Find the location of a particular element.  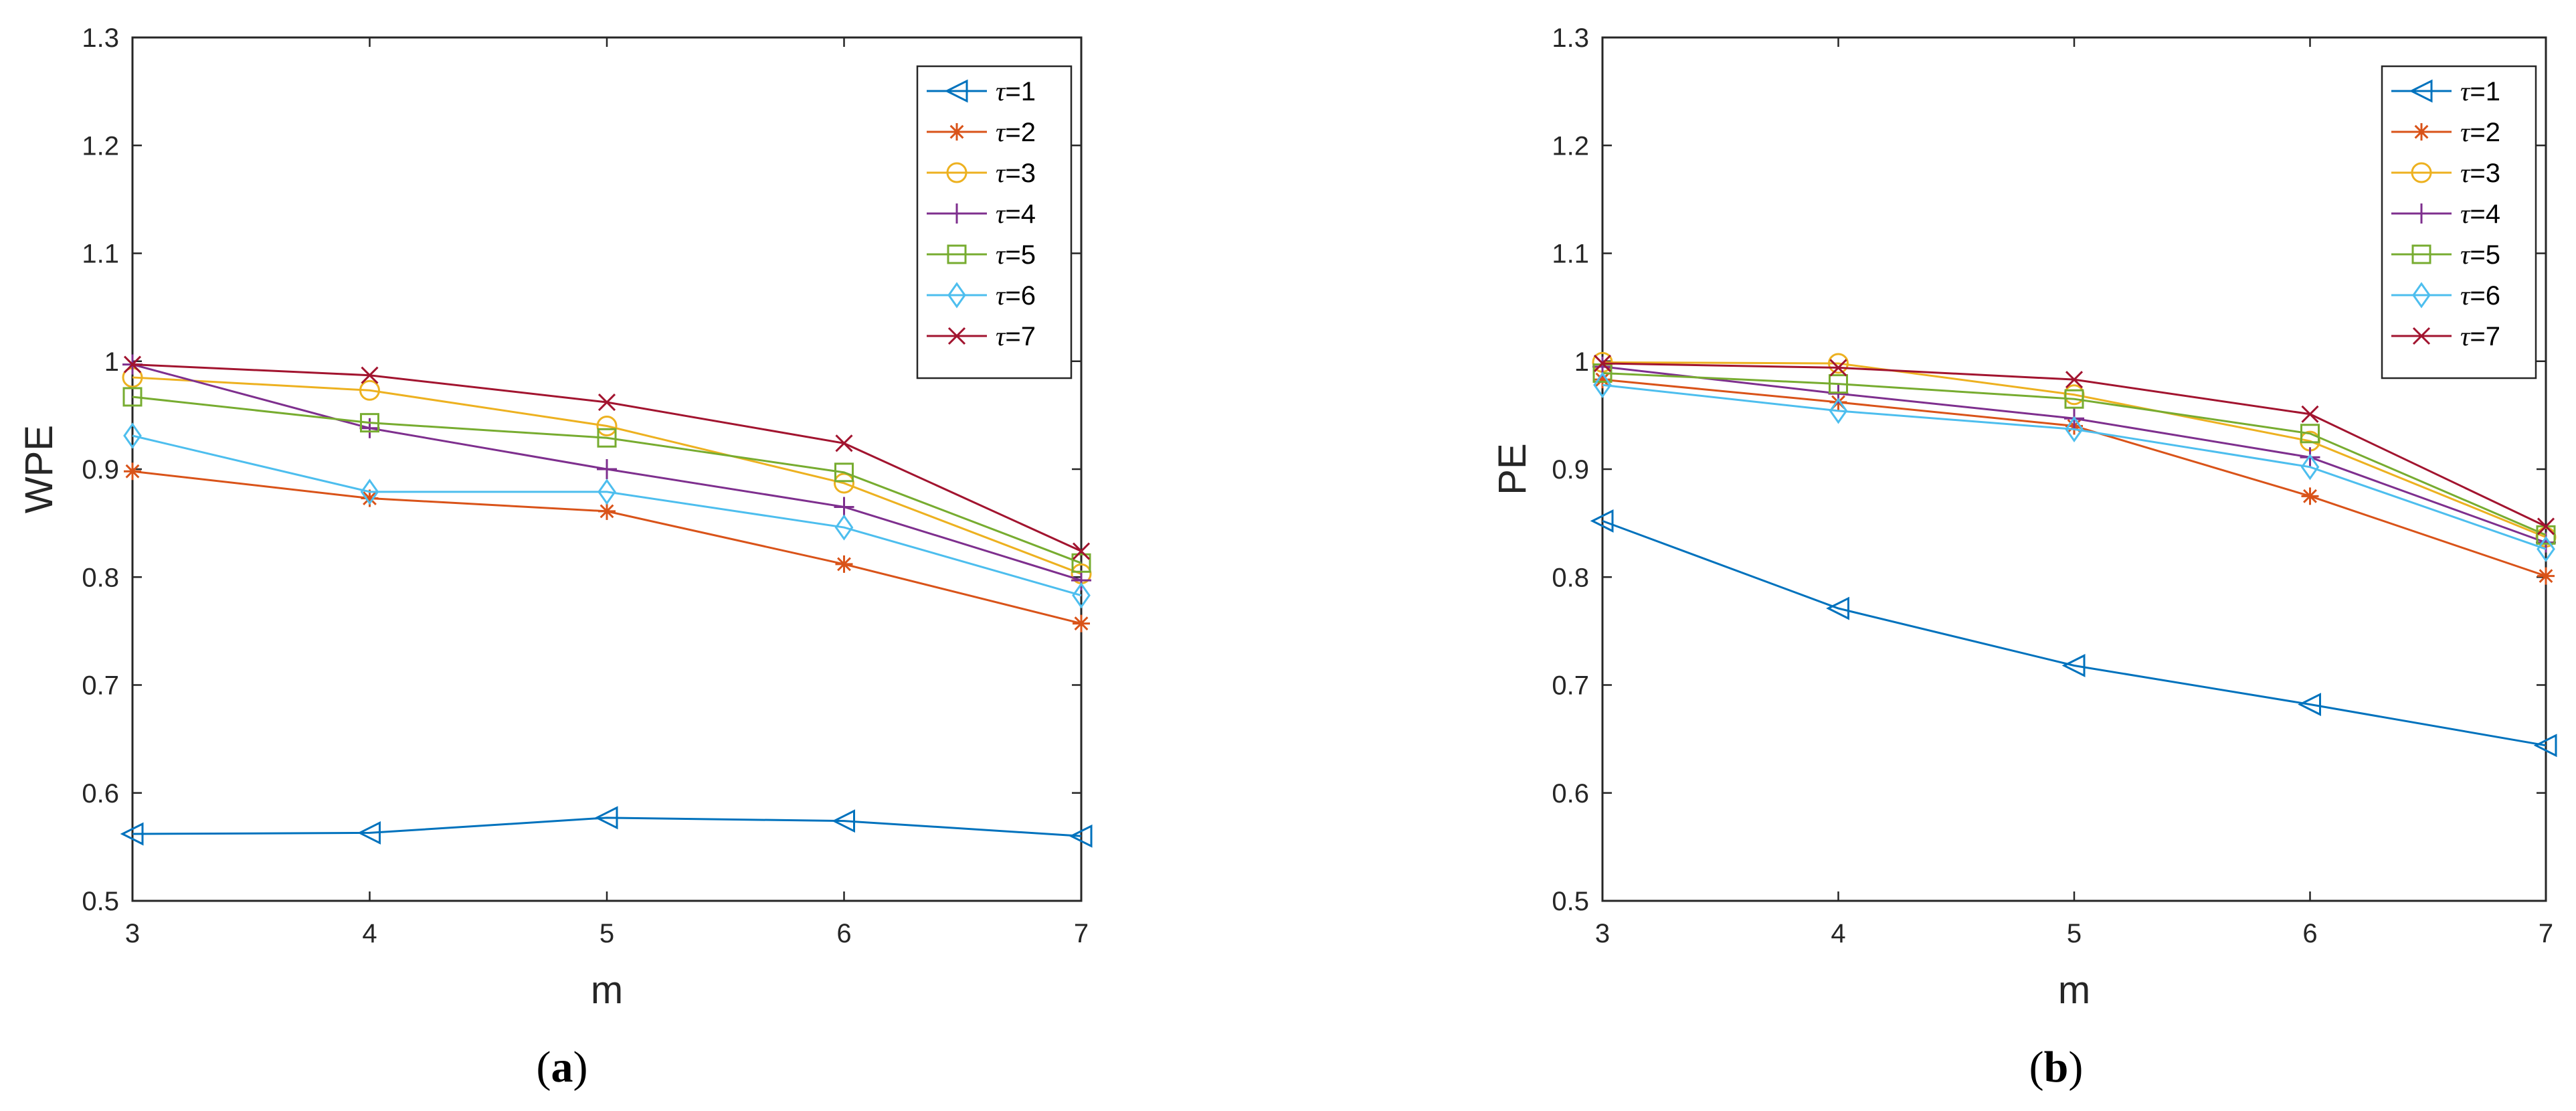

x-axis-label: m is located at coordinates (607, 990).